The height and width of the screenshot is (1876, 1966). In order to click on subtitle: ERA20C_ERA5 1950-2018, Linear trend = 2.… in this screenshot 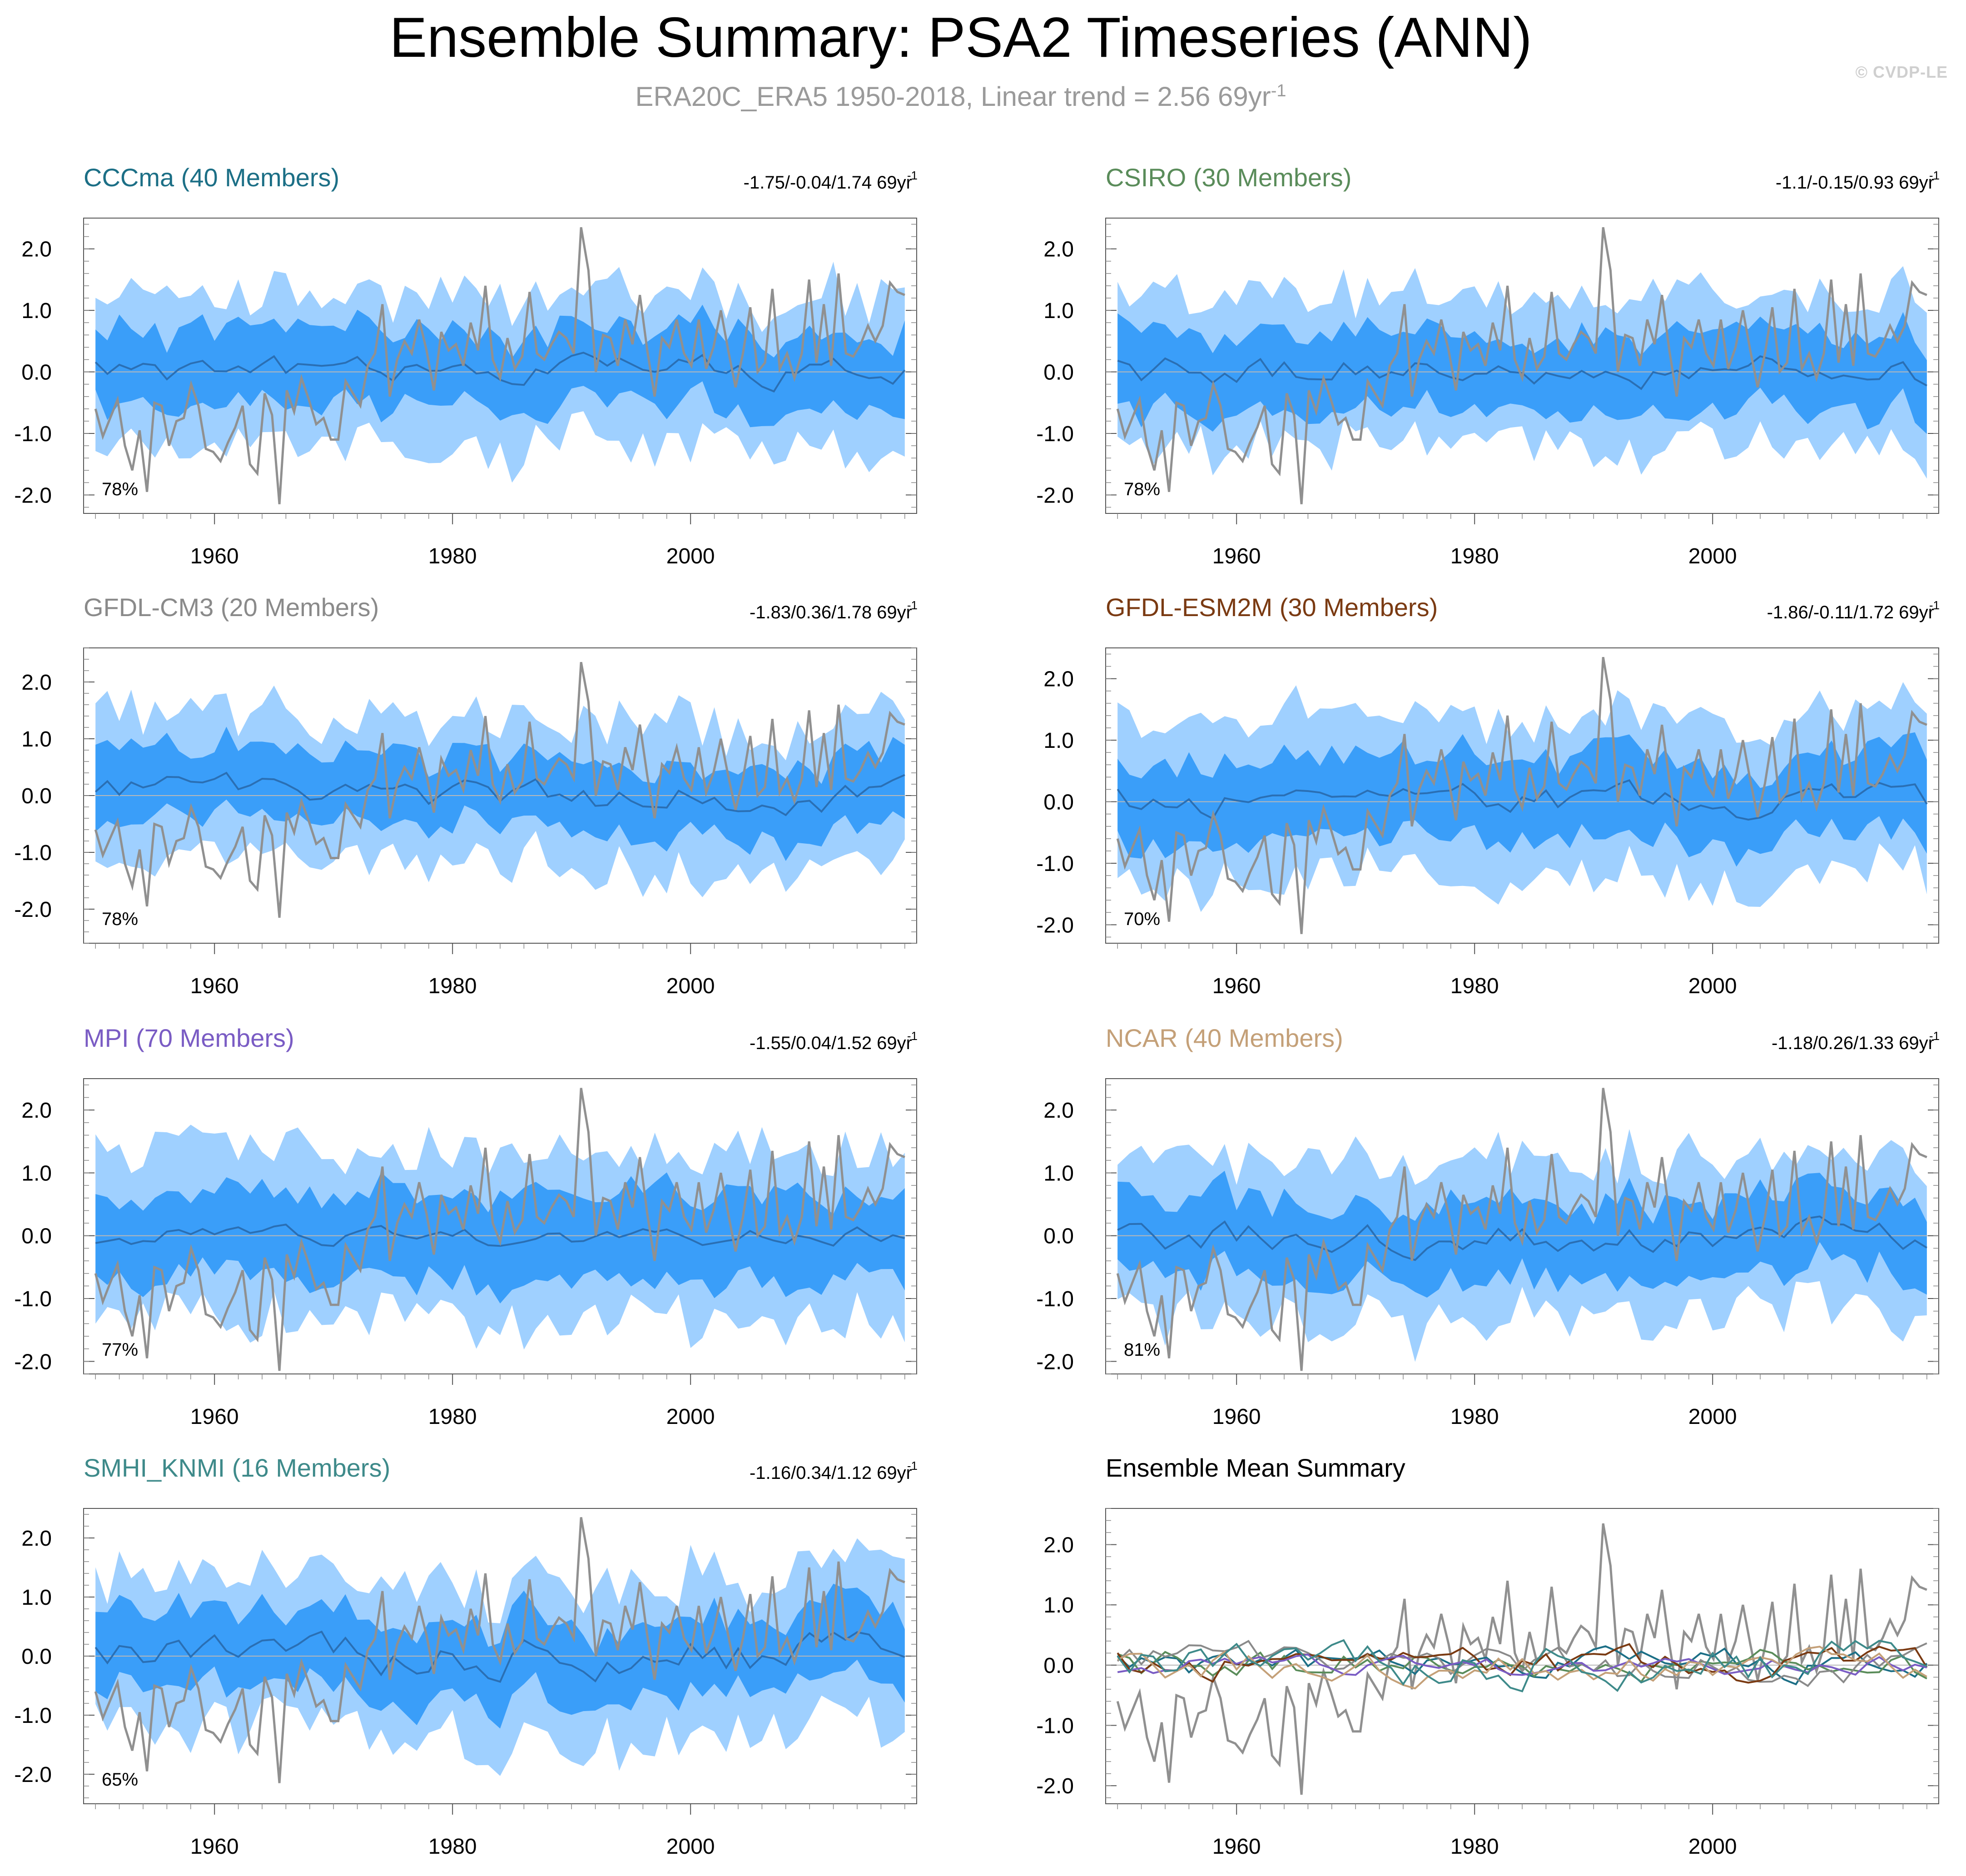, I will do `click(960, 94)`.